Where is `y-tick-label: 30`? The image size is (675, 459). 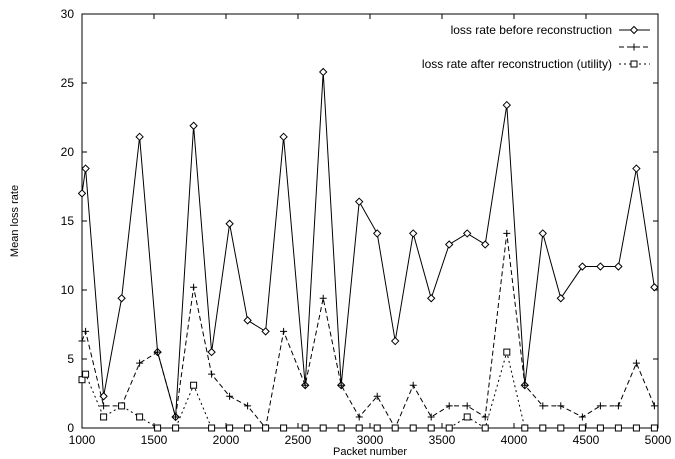 y-tick-label: 30 is located at coordinates (68, 14).